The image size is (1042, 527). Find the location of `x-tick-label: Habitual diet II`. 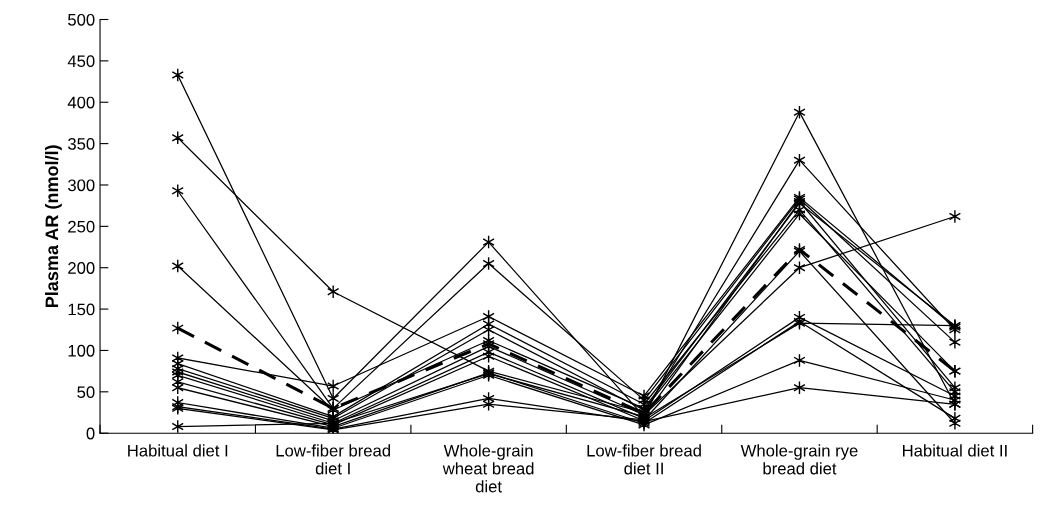

x-tick-label: Habitual diet II is located at coordinates (955, 450).